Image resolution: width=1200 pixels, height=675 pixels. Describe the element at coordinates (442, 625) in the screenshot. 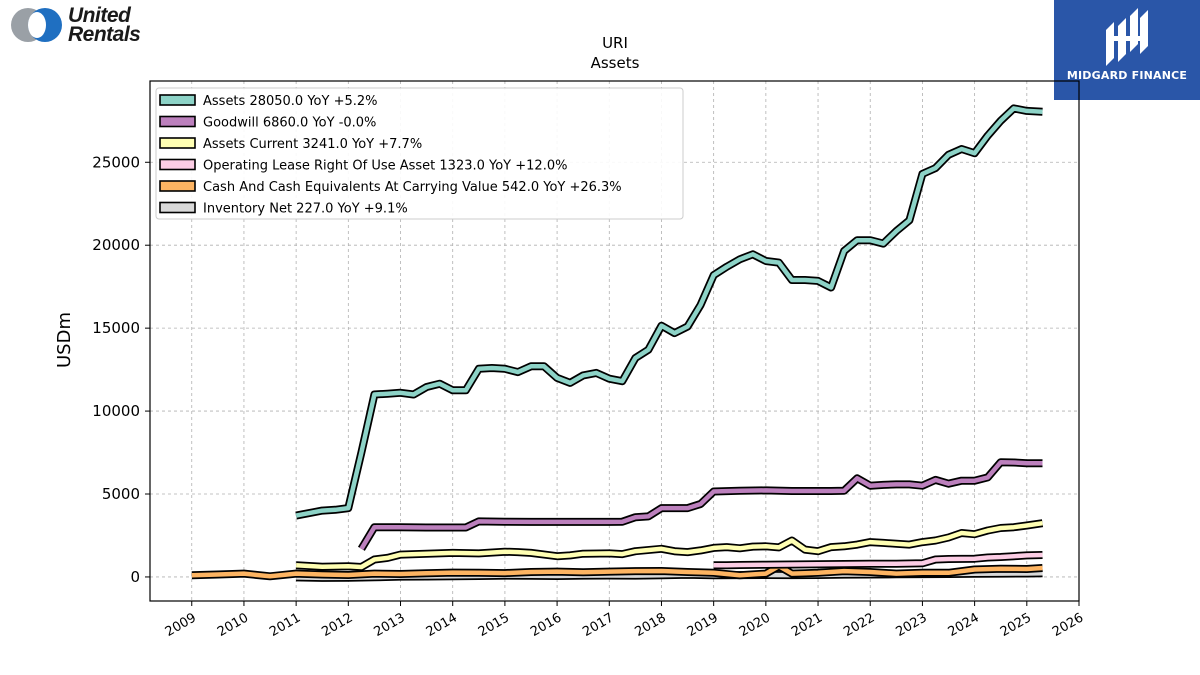

I see `x-tick-label: 2014` at that location.